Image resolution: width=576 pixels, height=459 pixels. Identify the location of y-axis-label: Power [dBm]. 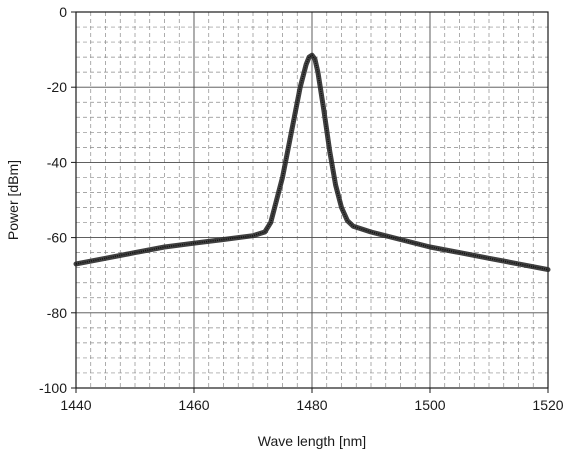
(13, 200).